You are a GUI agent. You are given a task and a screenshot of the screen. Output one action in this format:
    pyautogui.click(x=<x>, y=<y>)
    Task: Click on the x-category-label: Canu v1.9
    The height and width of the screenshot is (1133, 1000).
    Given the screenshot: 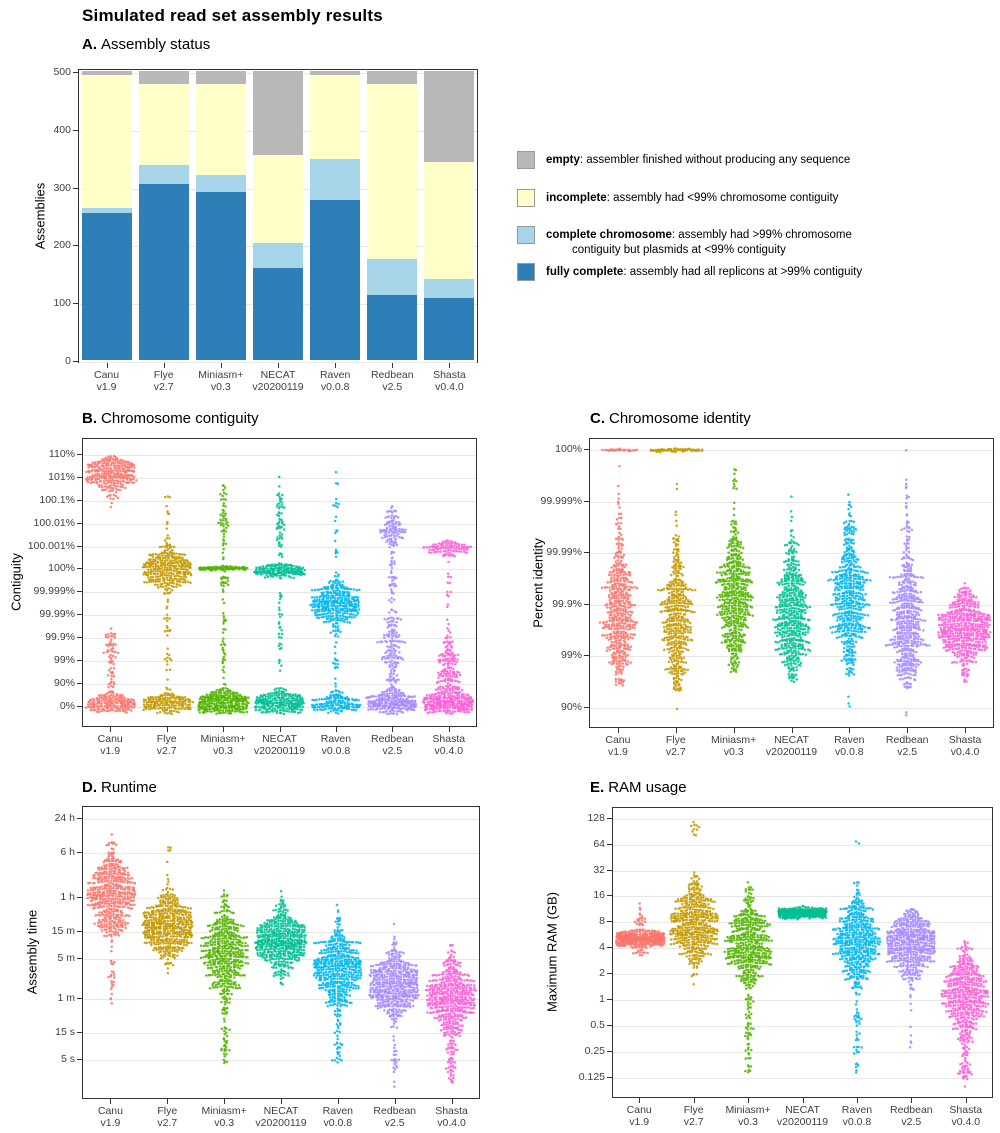 What is the action you would take?
    pyautogui.click(x=639, y=1116)
    